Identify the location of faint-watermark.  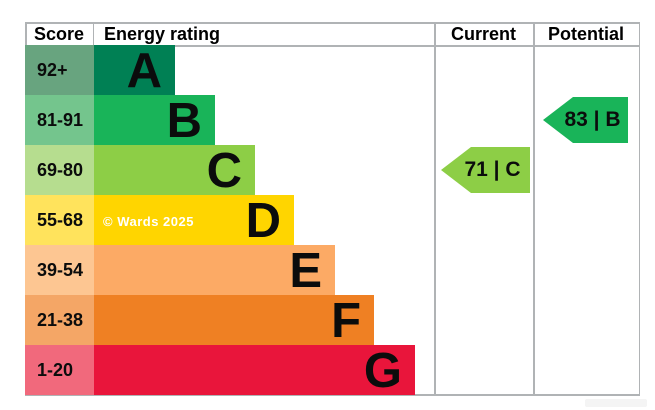
(616, 403).